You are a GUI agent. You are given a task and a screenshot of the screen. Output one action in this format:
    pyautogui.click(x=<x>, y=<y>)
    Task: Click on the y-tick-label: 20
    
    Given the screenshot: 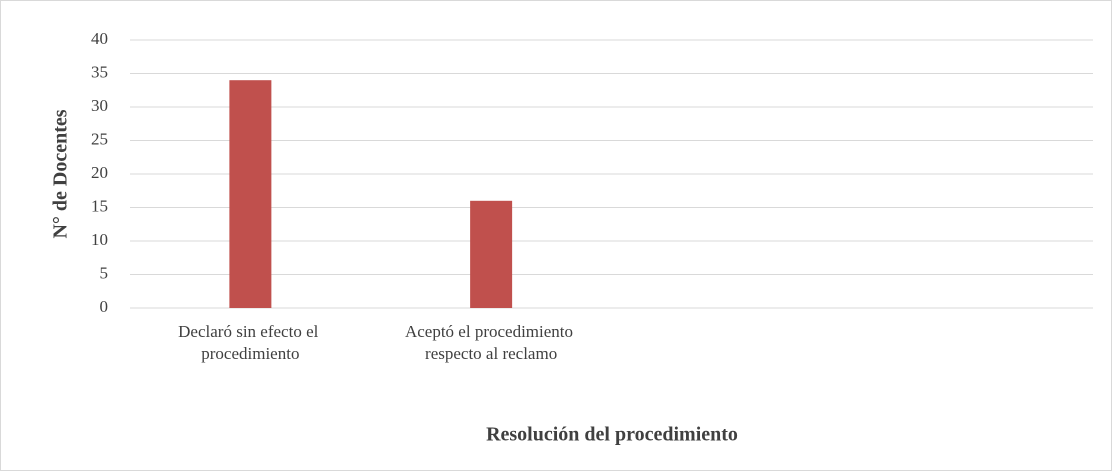 What is the action you would take?
    pyautogui.click(x=99, y=172)
    